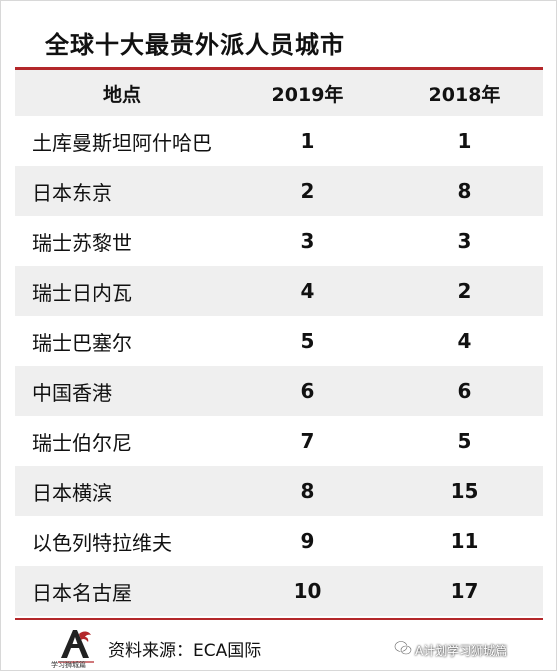  What do you see at coordinates (307, 141) in the screenshot?
I see `rank-2019: 1` at bounding box center [307, 141].